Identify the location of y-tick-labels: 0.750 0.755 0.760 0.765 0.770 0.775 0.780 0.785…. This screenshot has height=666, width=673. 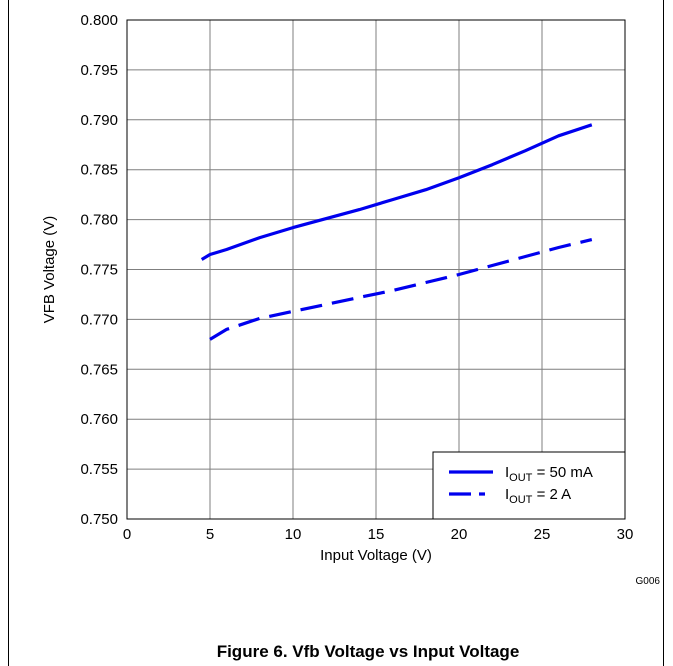
(99, 270).